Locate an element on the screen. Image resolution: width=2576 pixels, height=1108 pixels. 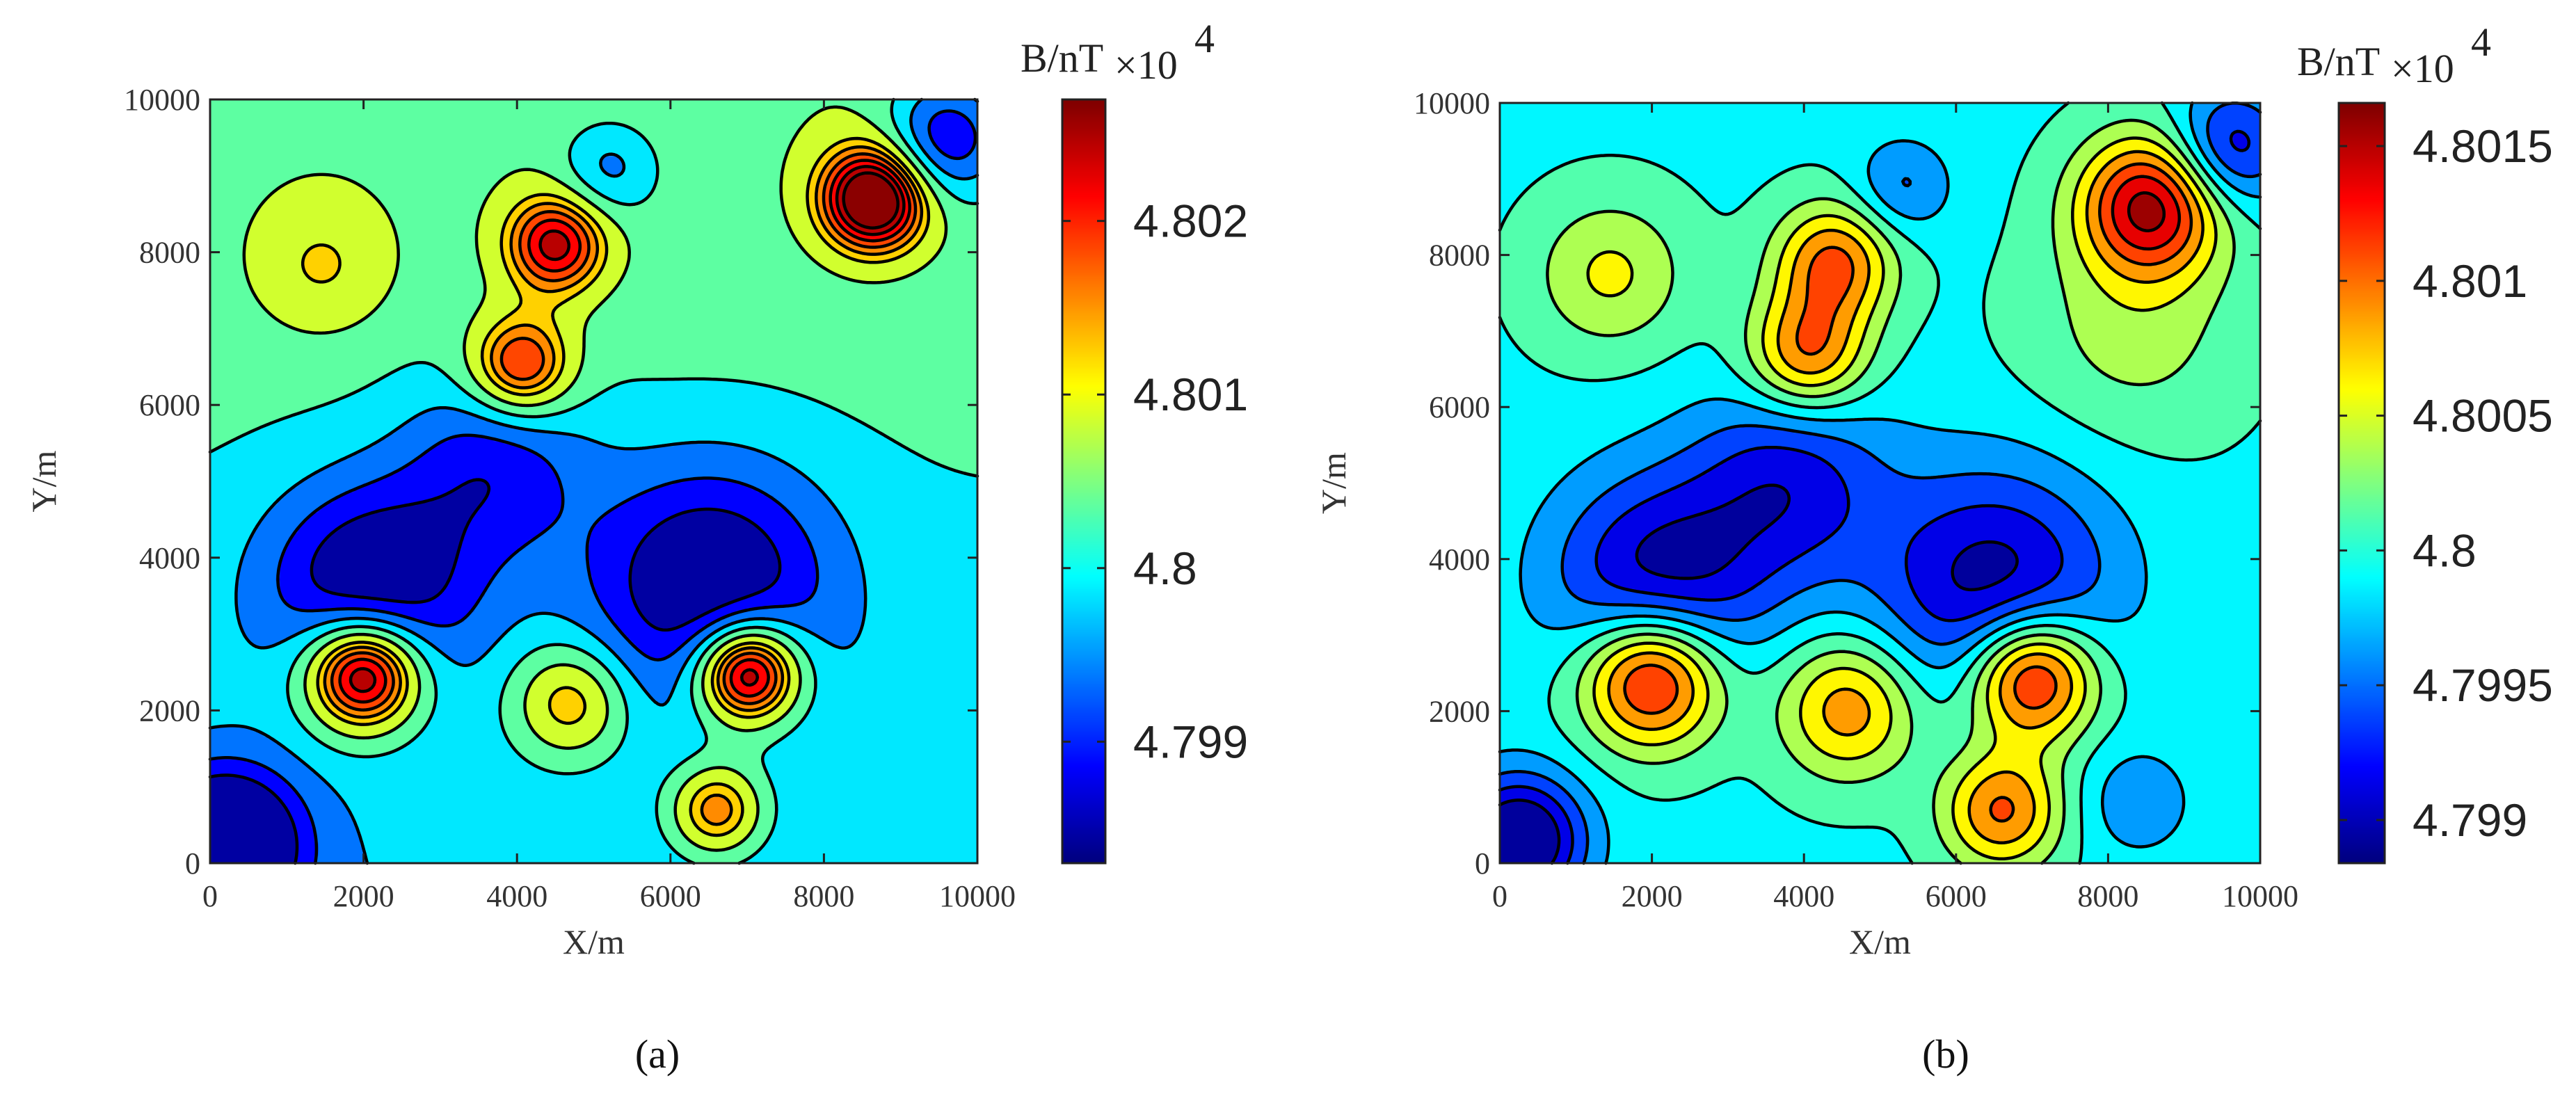
panel-a-x-axis-label: X/m is located at coordinates (594, 941).